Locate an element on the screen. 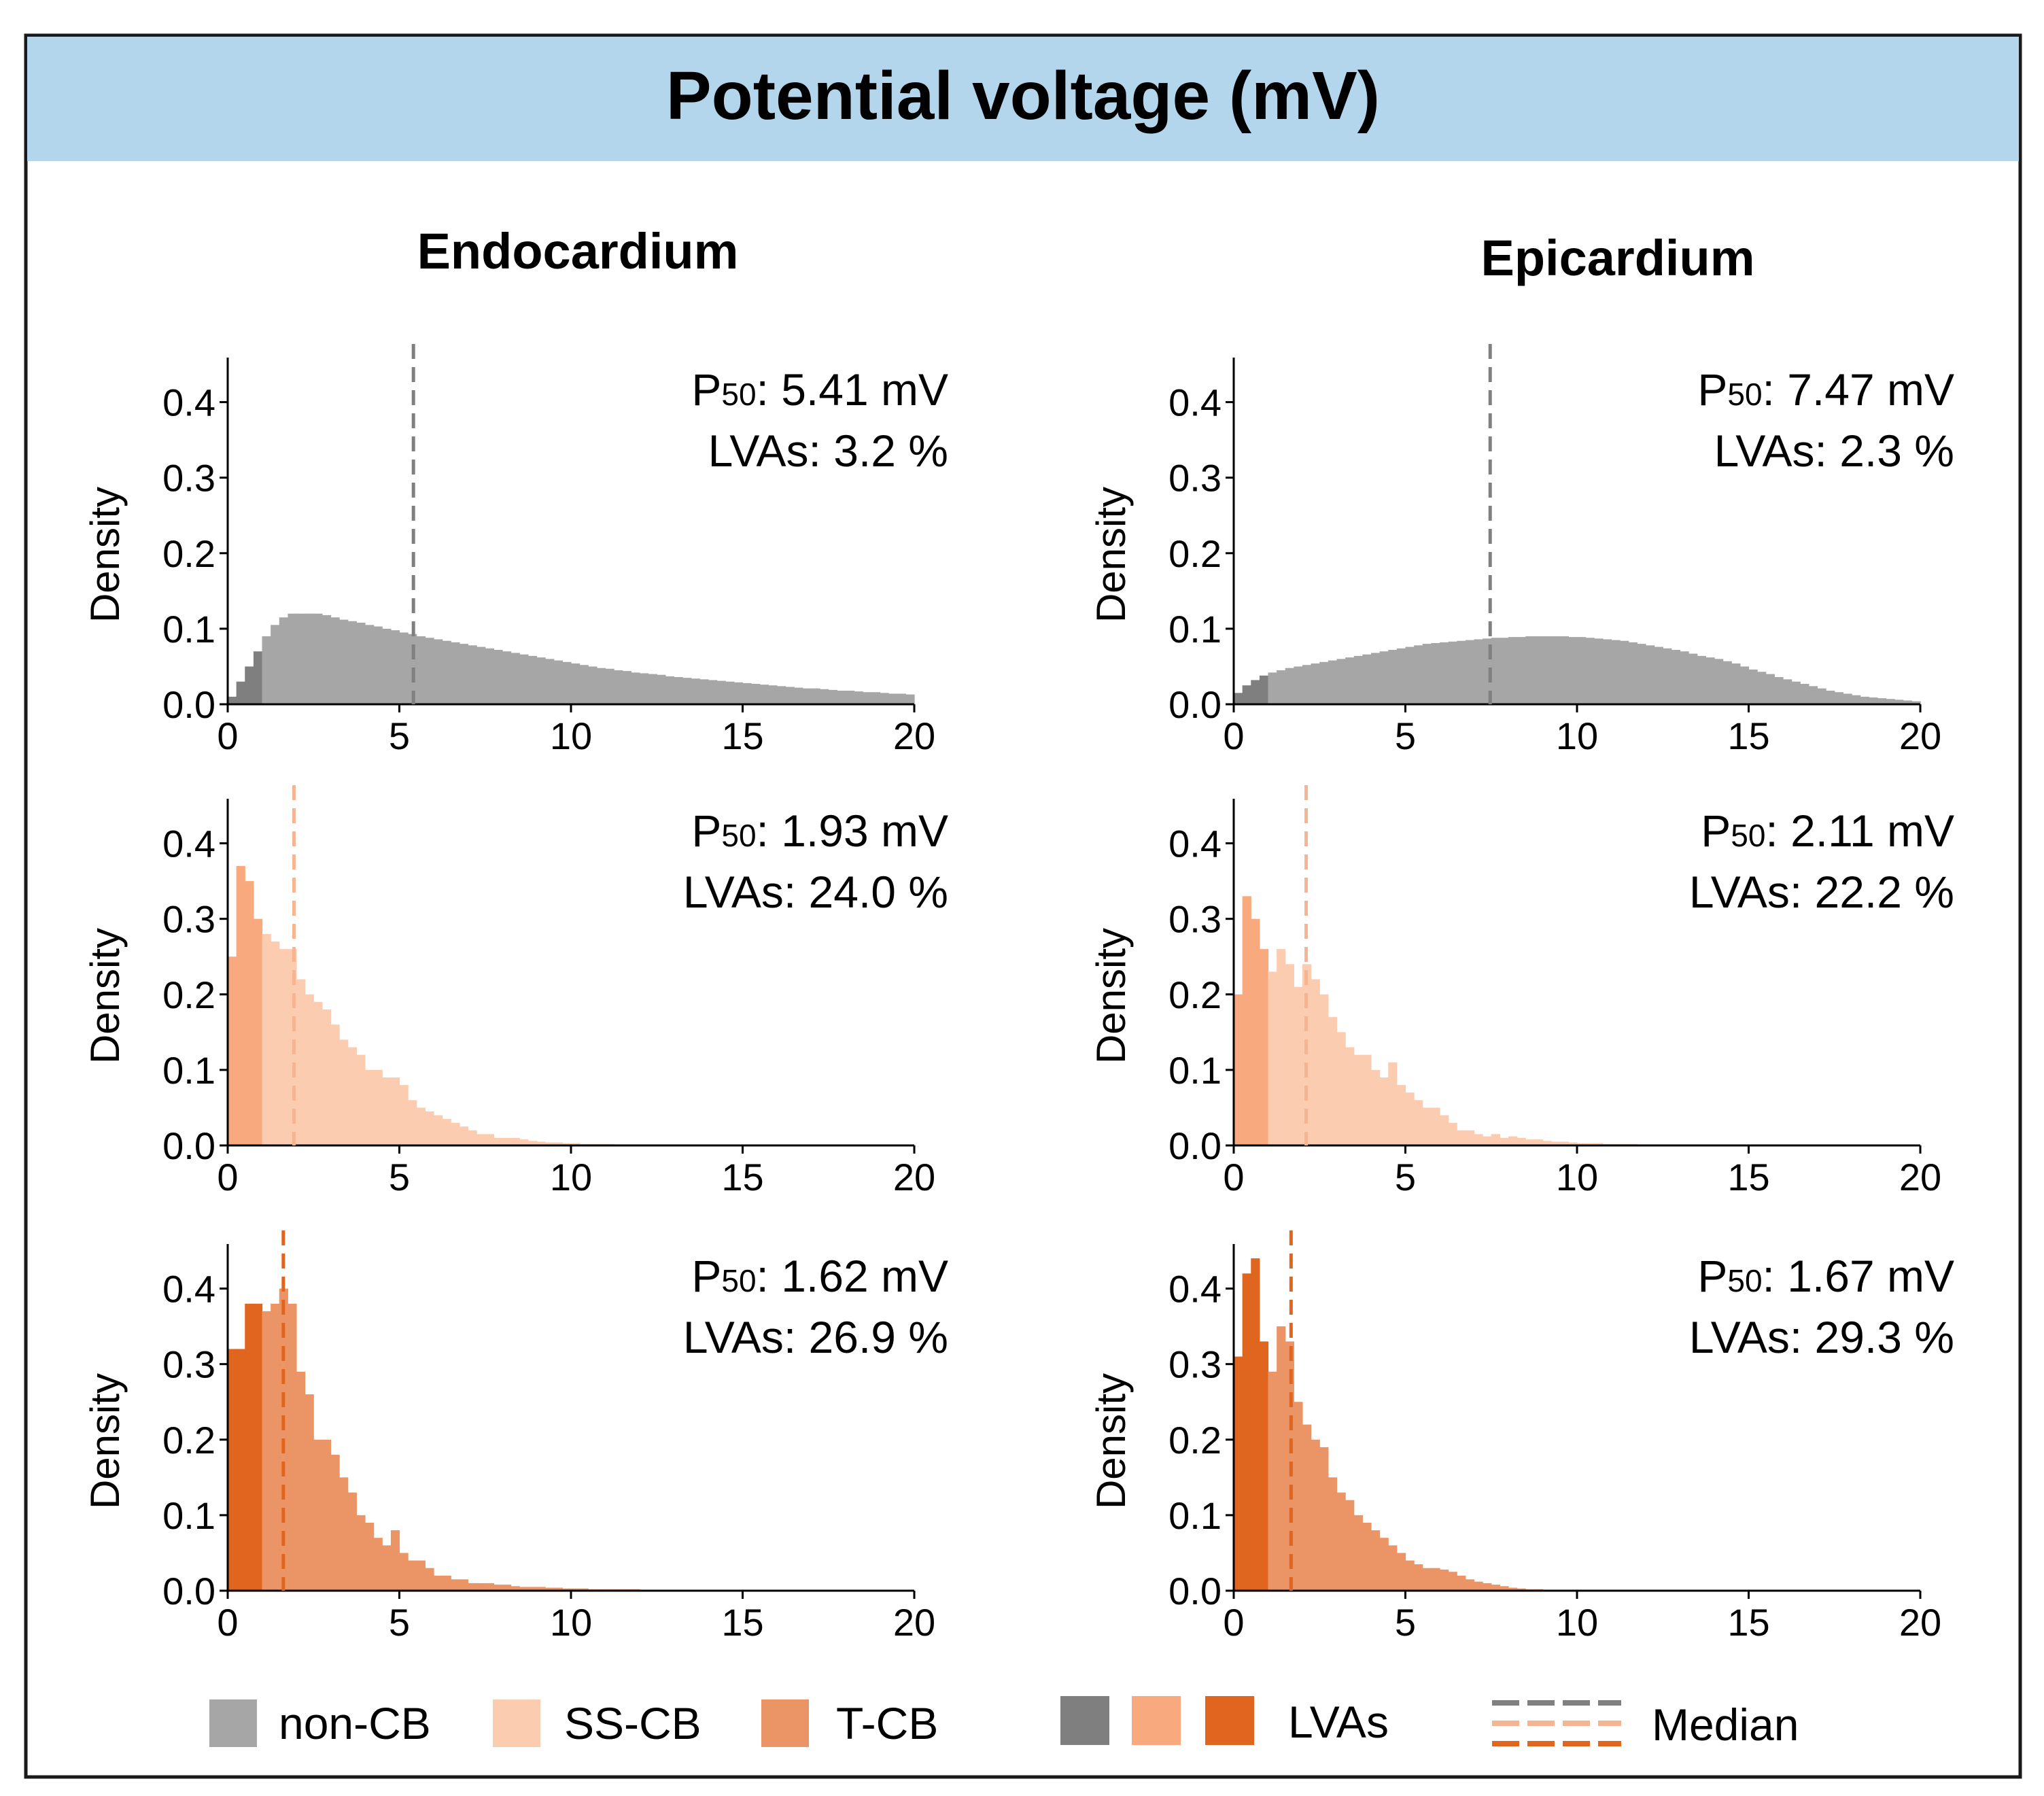  legend-label-t-cb: T-CB is located at coordinates (887, 1723).